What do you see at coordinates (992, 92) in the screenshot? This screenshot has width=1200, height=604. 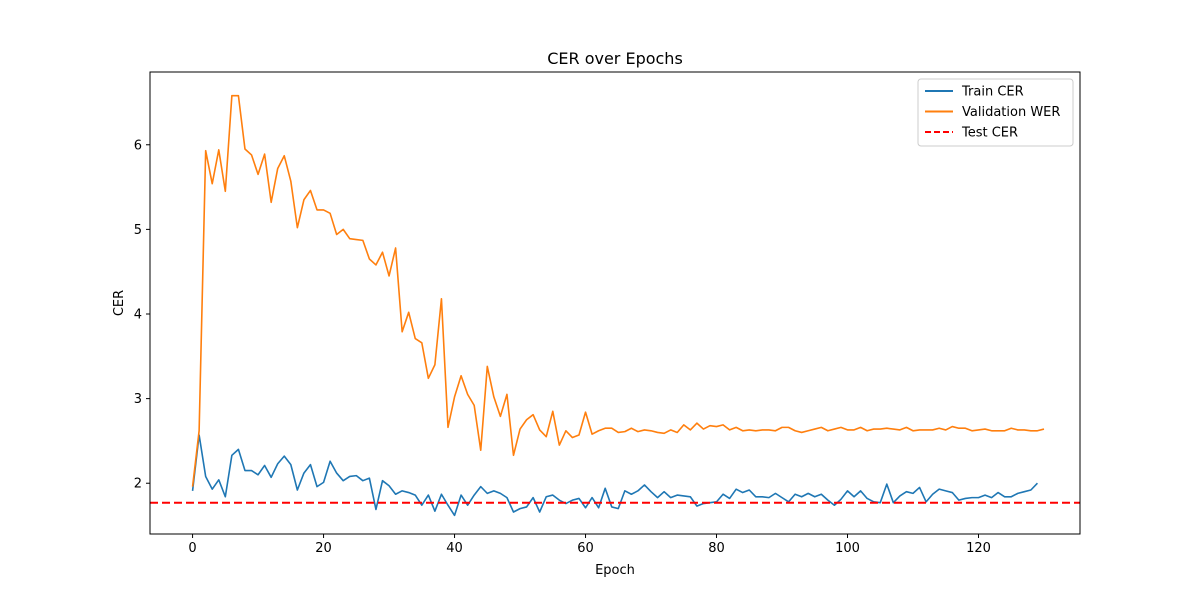 I see `legend-label: Train CER` at bounding box center [992, 92].